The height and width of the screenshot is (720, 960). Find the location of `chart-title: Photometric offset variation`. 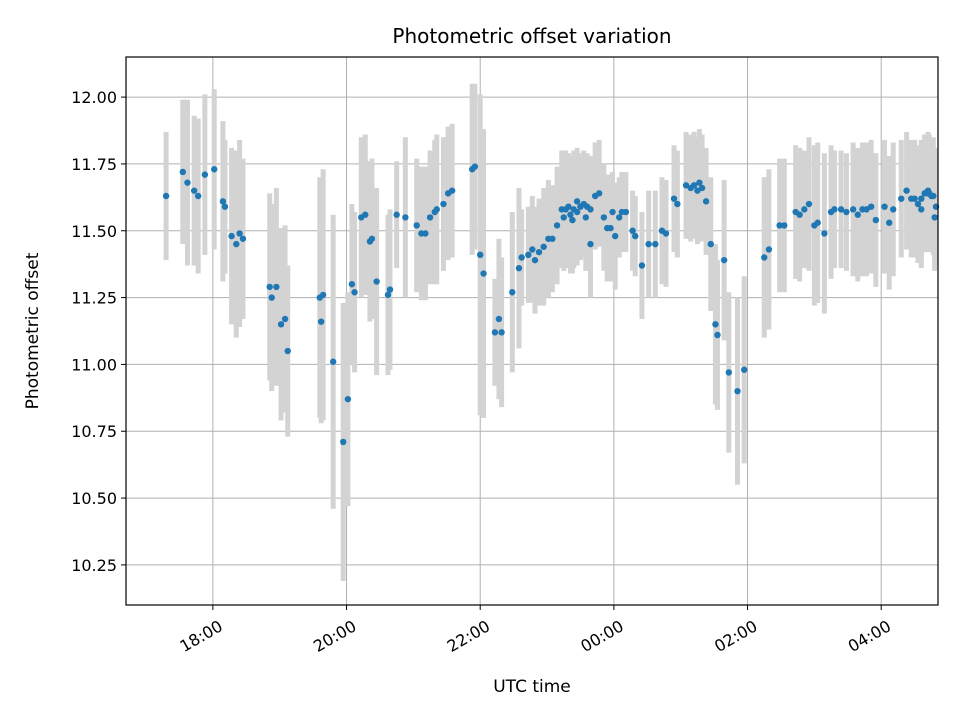

chart-title: Photometric offset variation is located at coordinates (531, 36).